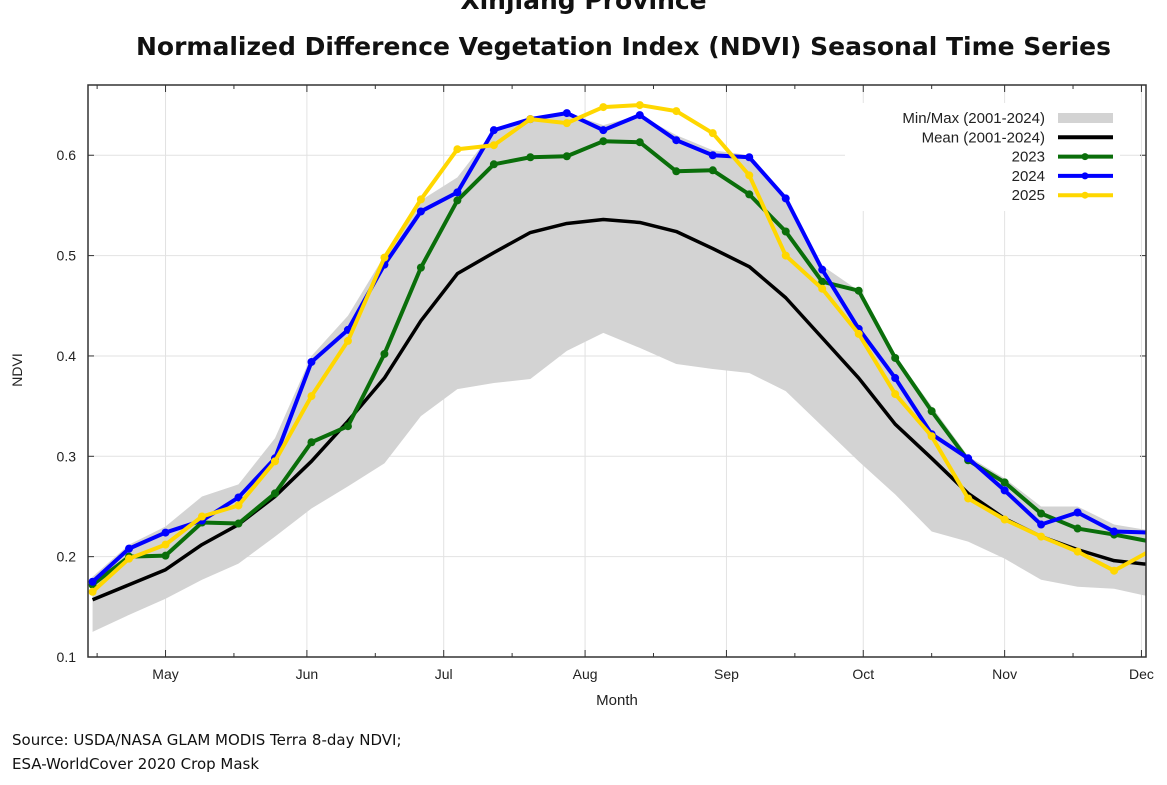 This screenshot has height=785, width=1167. I want to click on source-line-2: ESA-WorldCover 2020 Crop Mask, so click(136, 764).